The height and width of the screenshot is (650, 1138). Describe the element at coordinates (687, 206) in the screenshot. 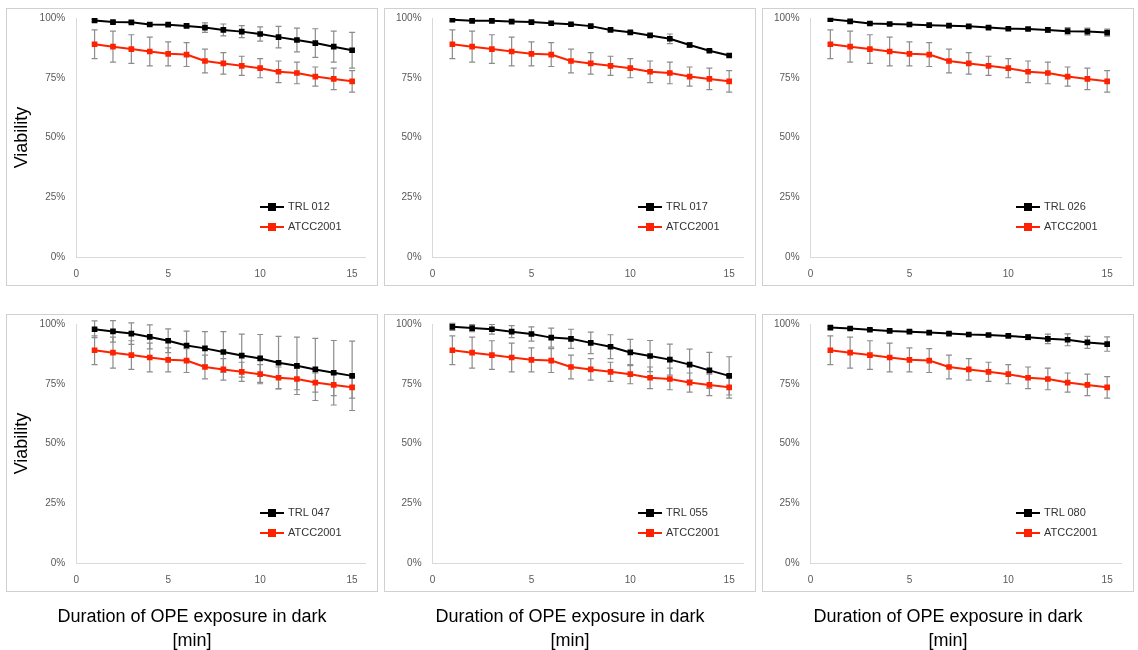

I see `legend-label: TRL 017` at that location.